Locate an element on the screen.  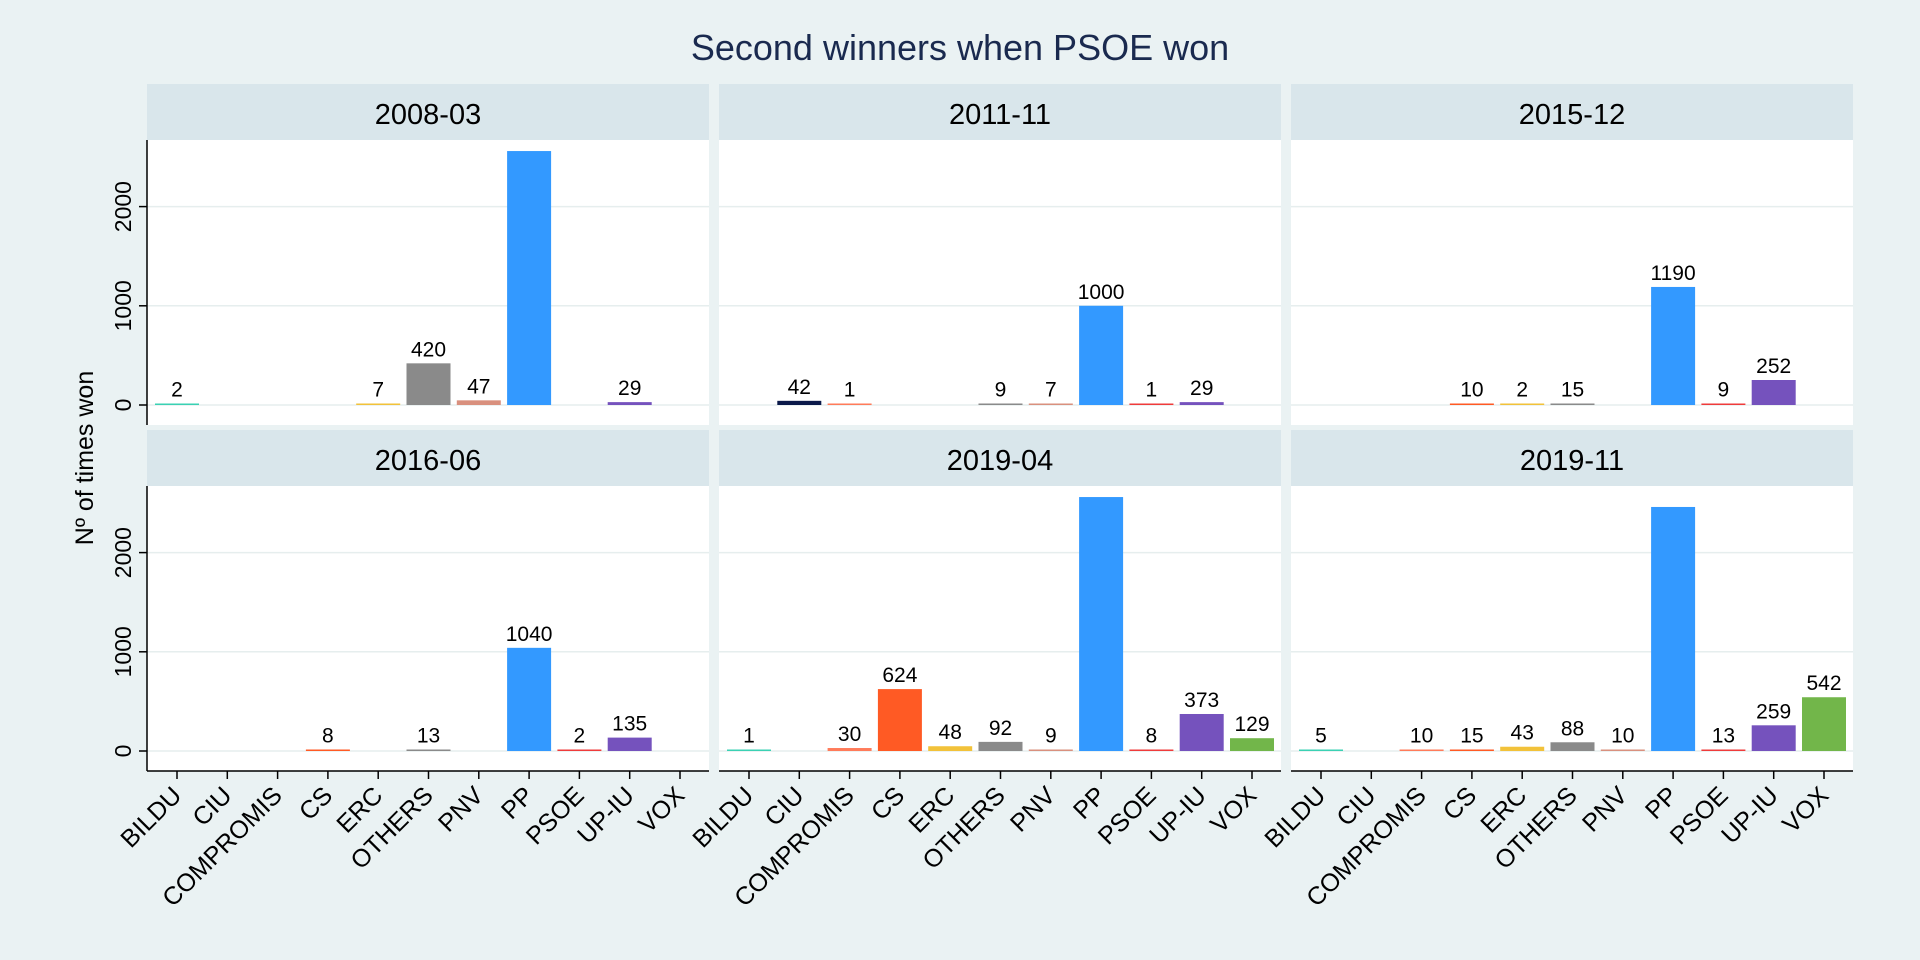
value-label: 30 is located at coordinates (849, 734).